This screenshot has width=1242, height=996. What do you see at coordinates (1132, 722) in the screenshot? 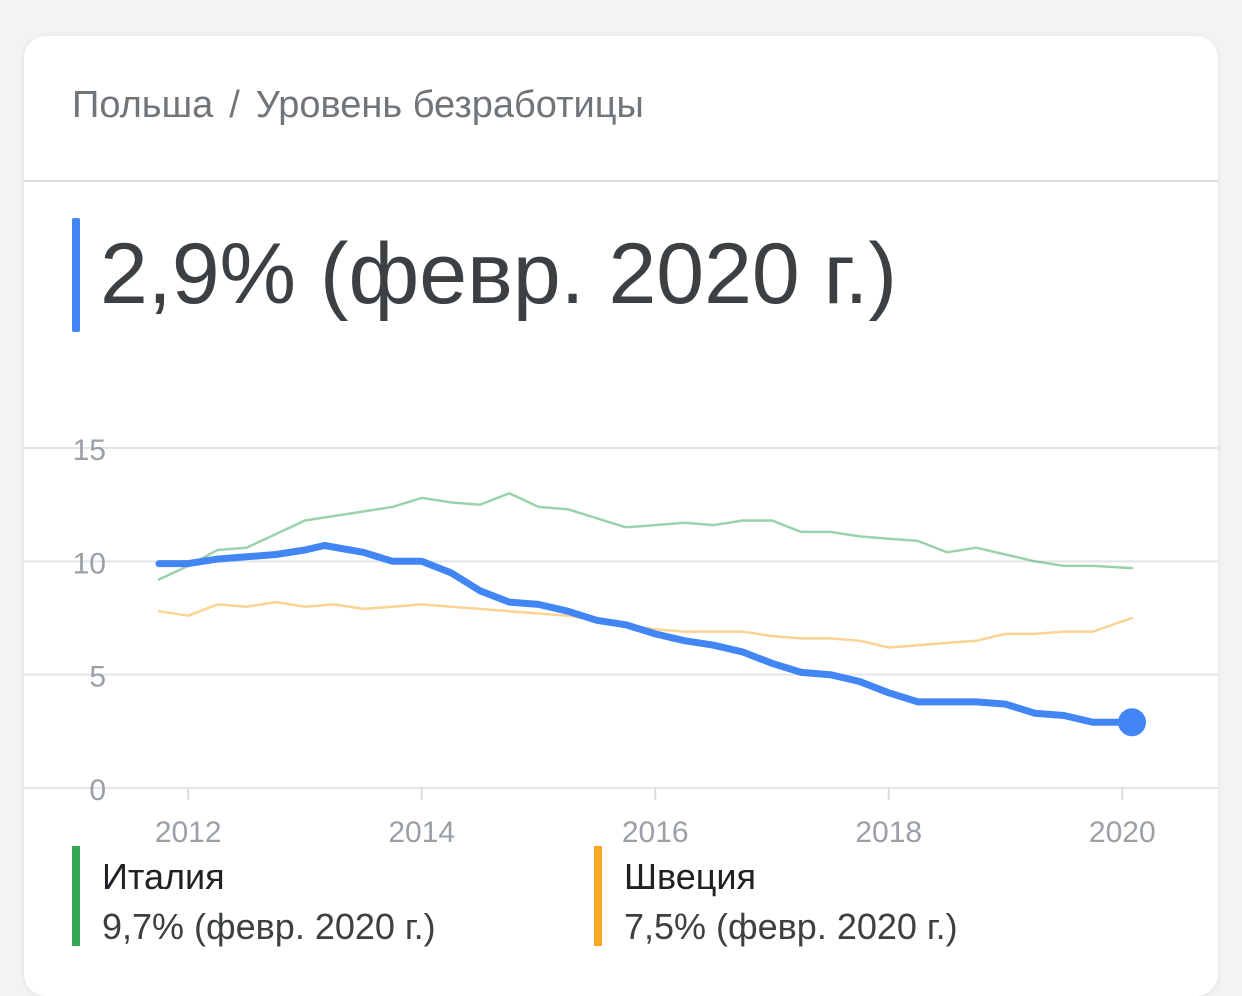
I see `latest-point-marker` at bounding box center [1132, 722].